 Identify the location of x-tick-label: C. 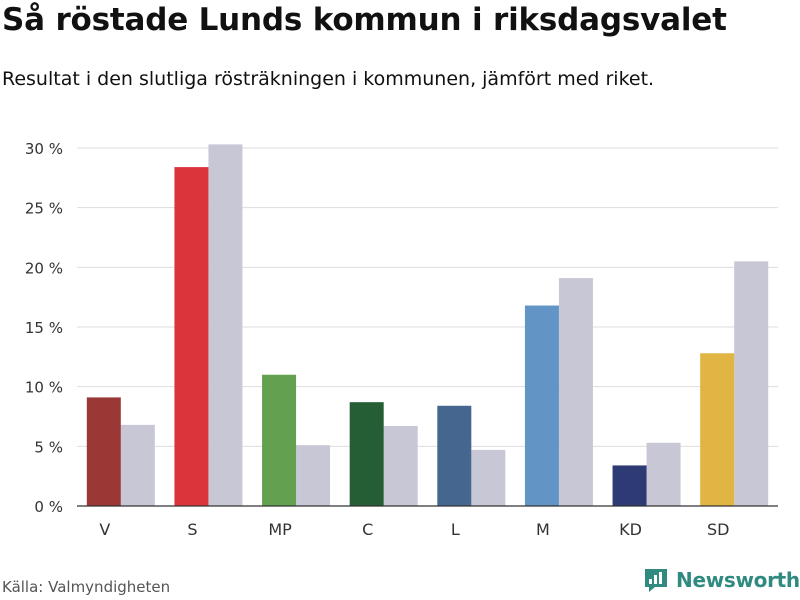
(367, 529).